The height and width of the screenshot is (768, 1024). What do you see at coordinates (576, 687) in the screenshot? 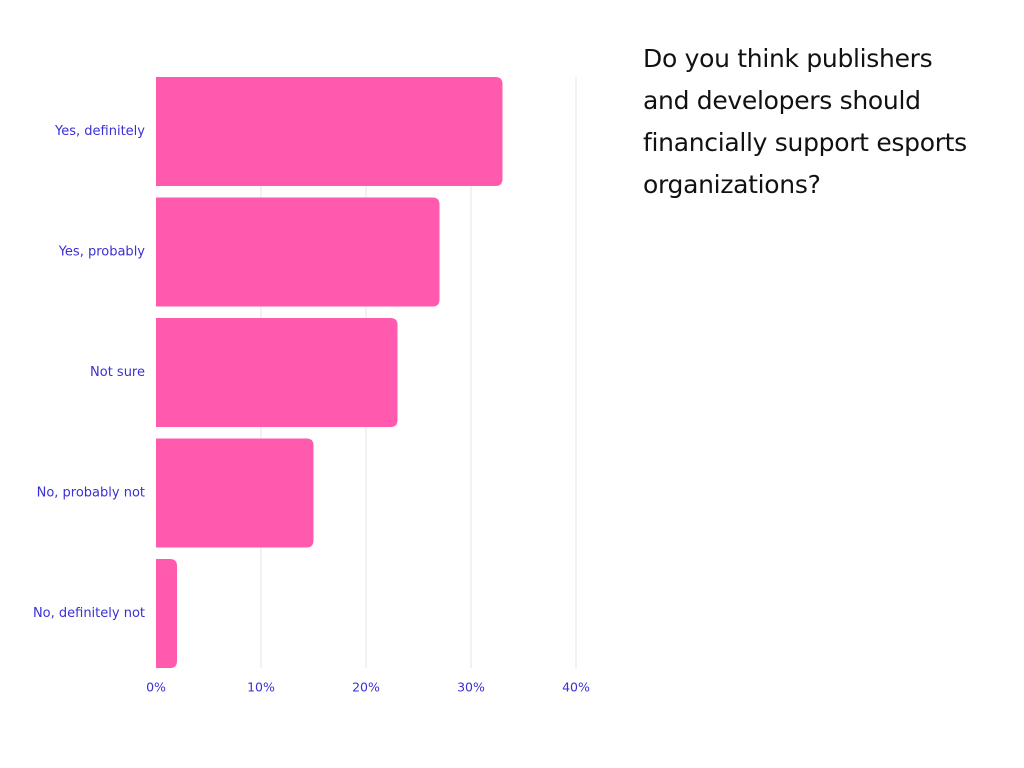
I see `tick-label-40: 40%` at bounding box center [576, 687].